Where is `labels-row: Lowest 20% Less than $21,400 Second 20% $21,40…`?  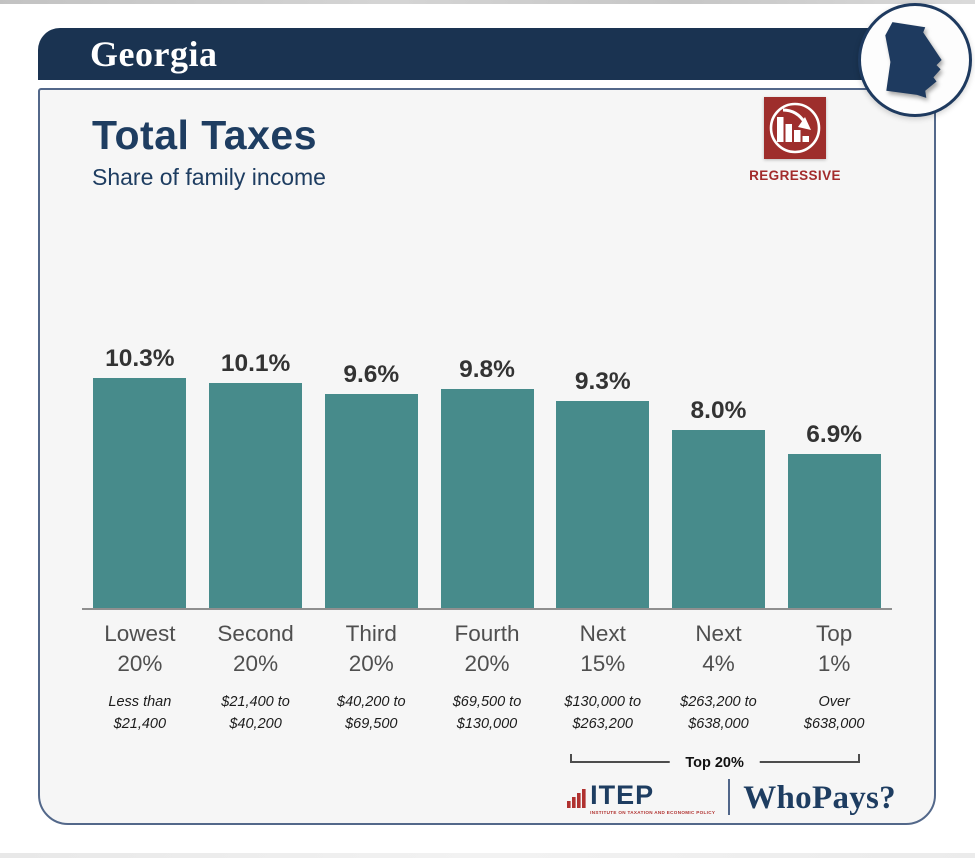 labels-row: Lowest 20% Less than $21,400 Second 20% $21,40… is located at coordinates (487, 673).